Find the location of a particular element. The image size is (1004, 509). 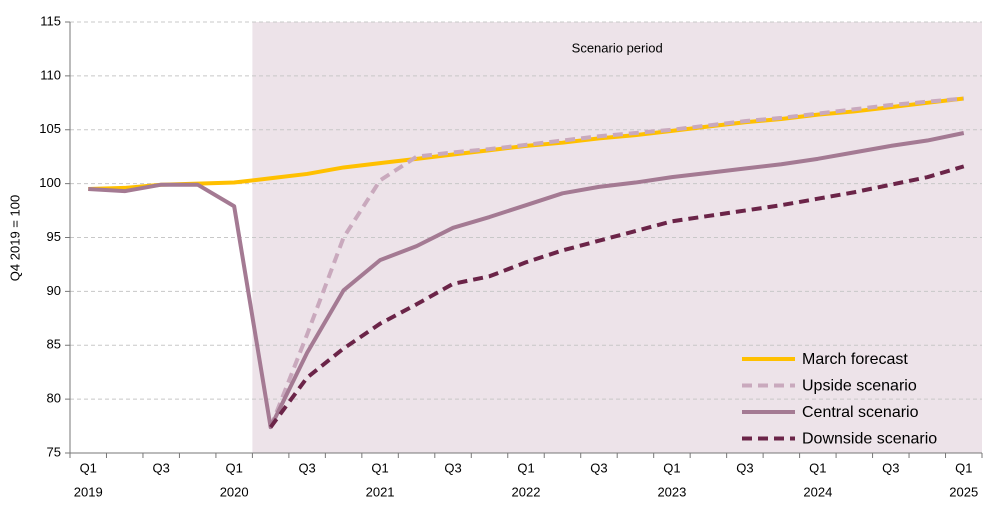

y-tick-label: 110 is located at coordinates (50, 74).